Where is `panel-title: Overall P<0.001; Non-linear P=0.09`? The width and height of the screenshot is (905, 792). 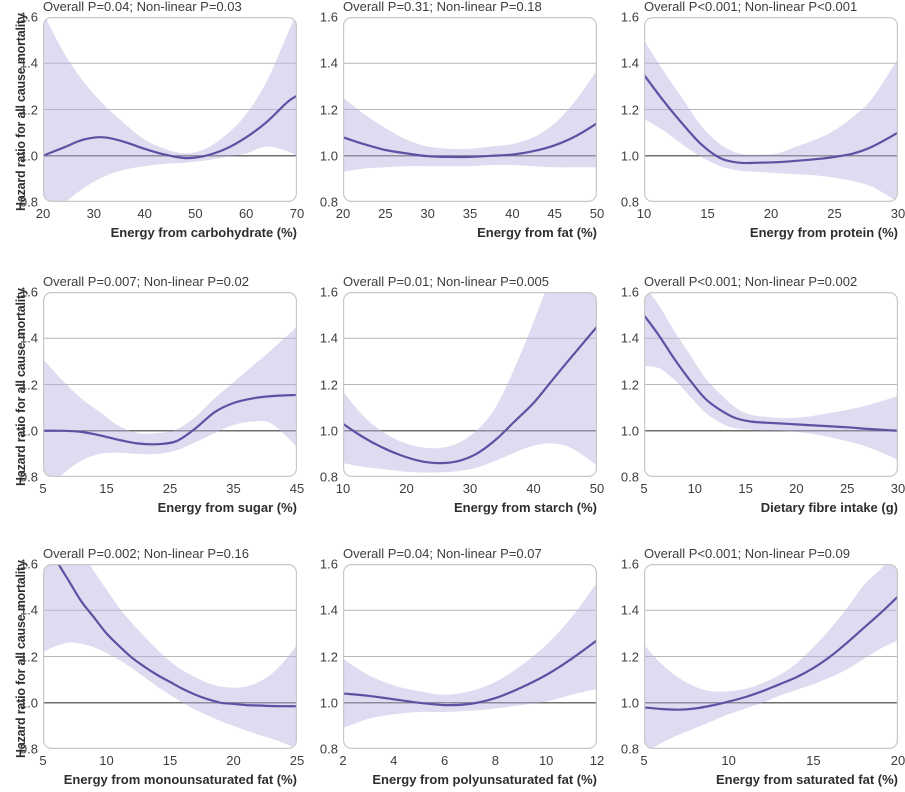
panel-title: Overall P<0.001; Non-linear P=0.09 is located at coordinates (747, 553).